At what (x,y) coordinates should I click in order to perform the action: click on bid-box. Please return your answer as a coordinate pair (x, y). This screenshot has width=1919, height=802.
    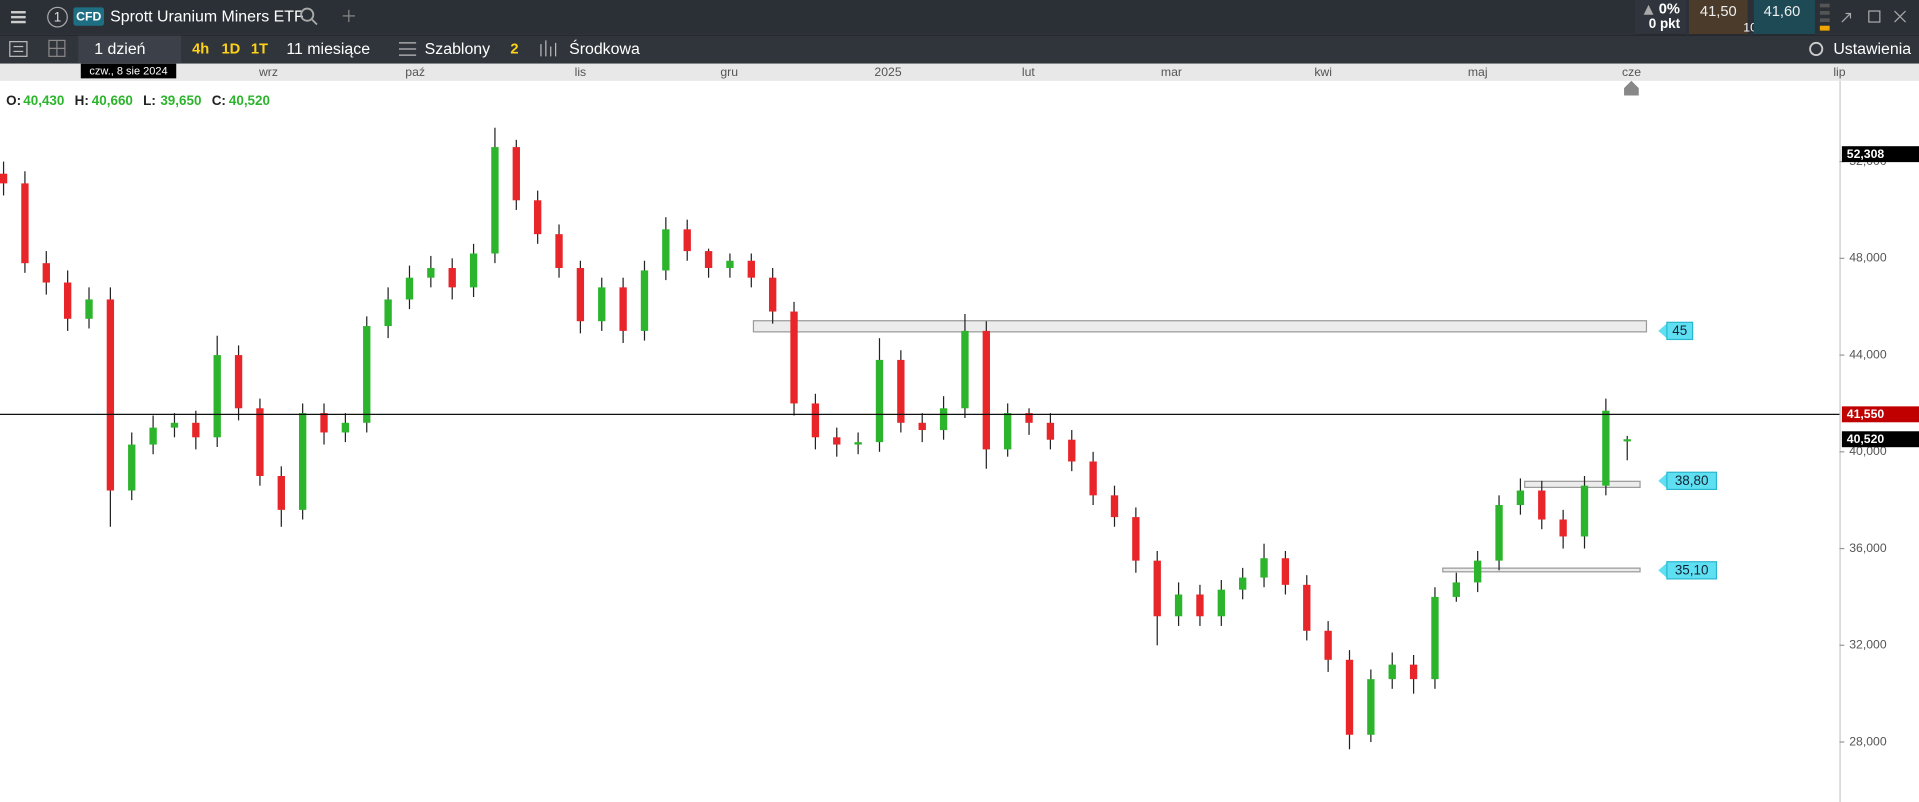
    Looking at the image, I should click on (1718, 17).